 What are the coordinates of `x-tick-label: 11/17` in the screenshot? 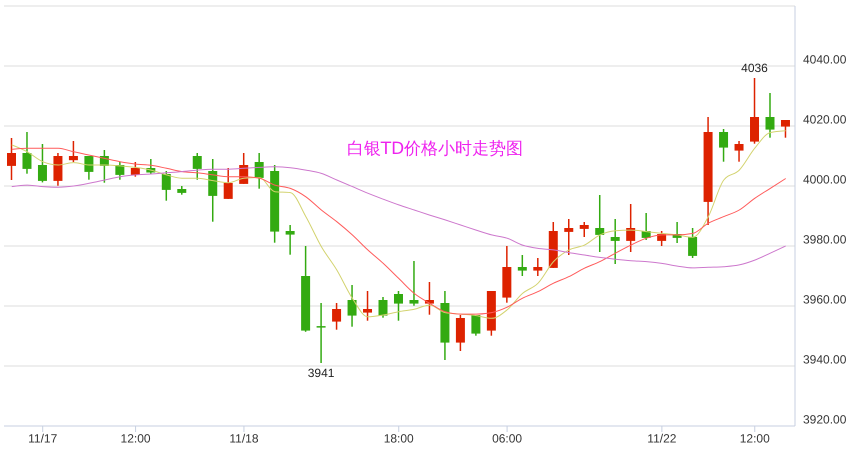 It's located at (43, 439).